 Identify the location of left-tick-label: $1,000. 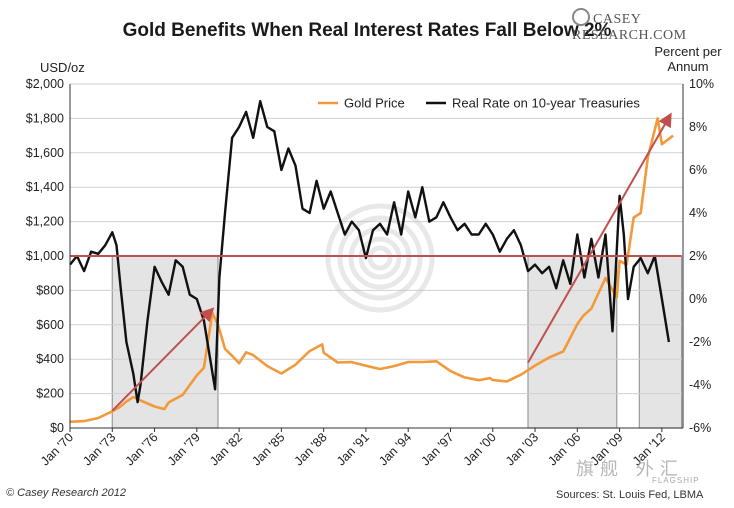
(45, 256).